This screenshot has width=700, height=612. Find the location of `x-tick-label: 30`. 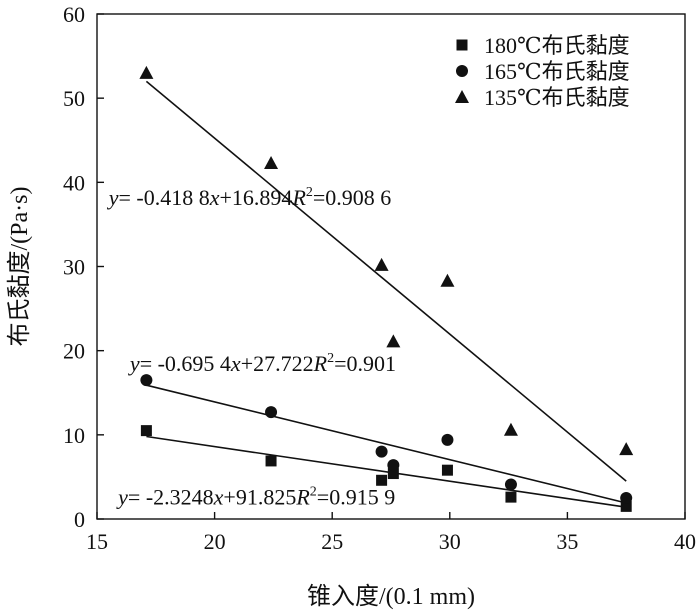

x-tick-label: 30 is located at coordinates (450, 541).